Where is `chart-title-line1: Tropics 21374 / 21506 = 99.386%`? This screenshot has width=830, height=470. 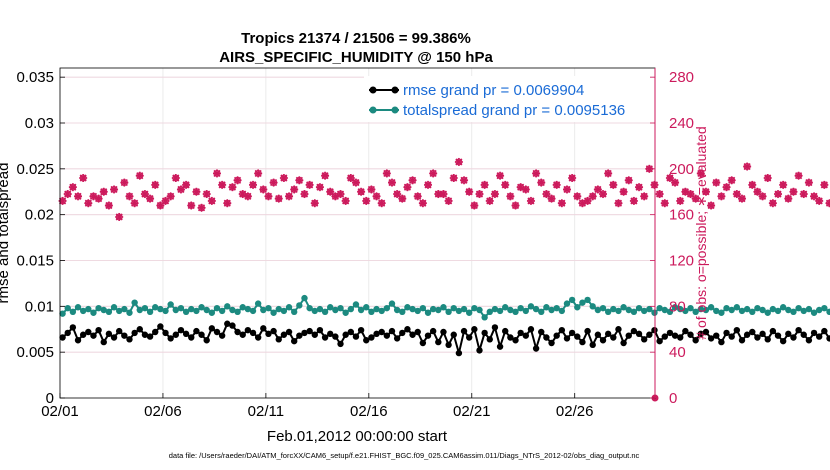 chart-title-line1: Tropics 21374 / 21506 = 99.386% is located at coordinates (356, 38).